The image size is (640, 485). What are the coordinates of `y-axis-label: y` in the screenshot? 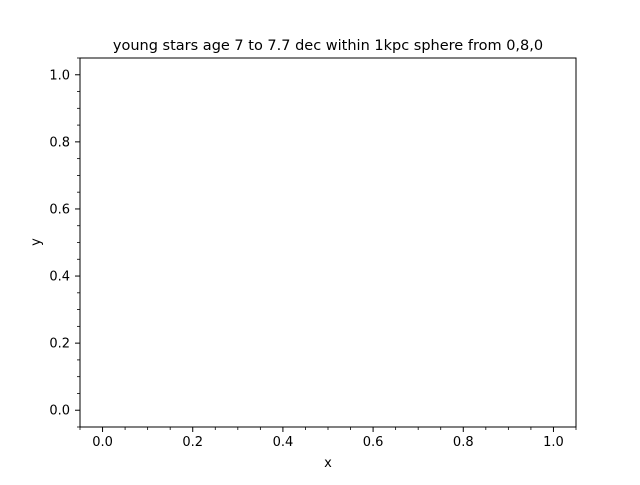 It's located at (36, 242).